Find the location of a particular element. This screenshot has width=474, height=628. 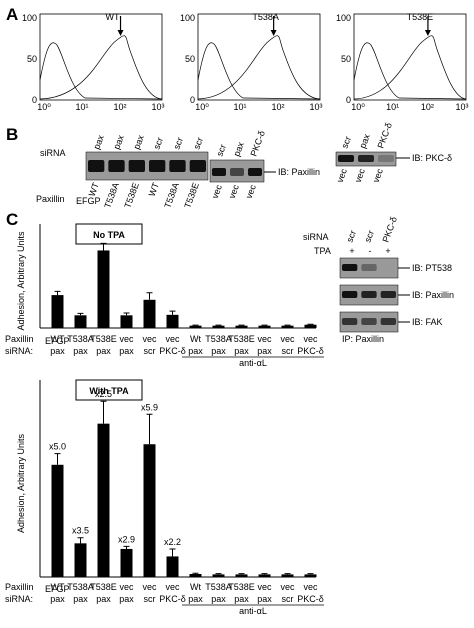

histogram-label: T538A is located at coordinates (265, 17).